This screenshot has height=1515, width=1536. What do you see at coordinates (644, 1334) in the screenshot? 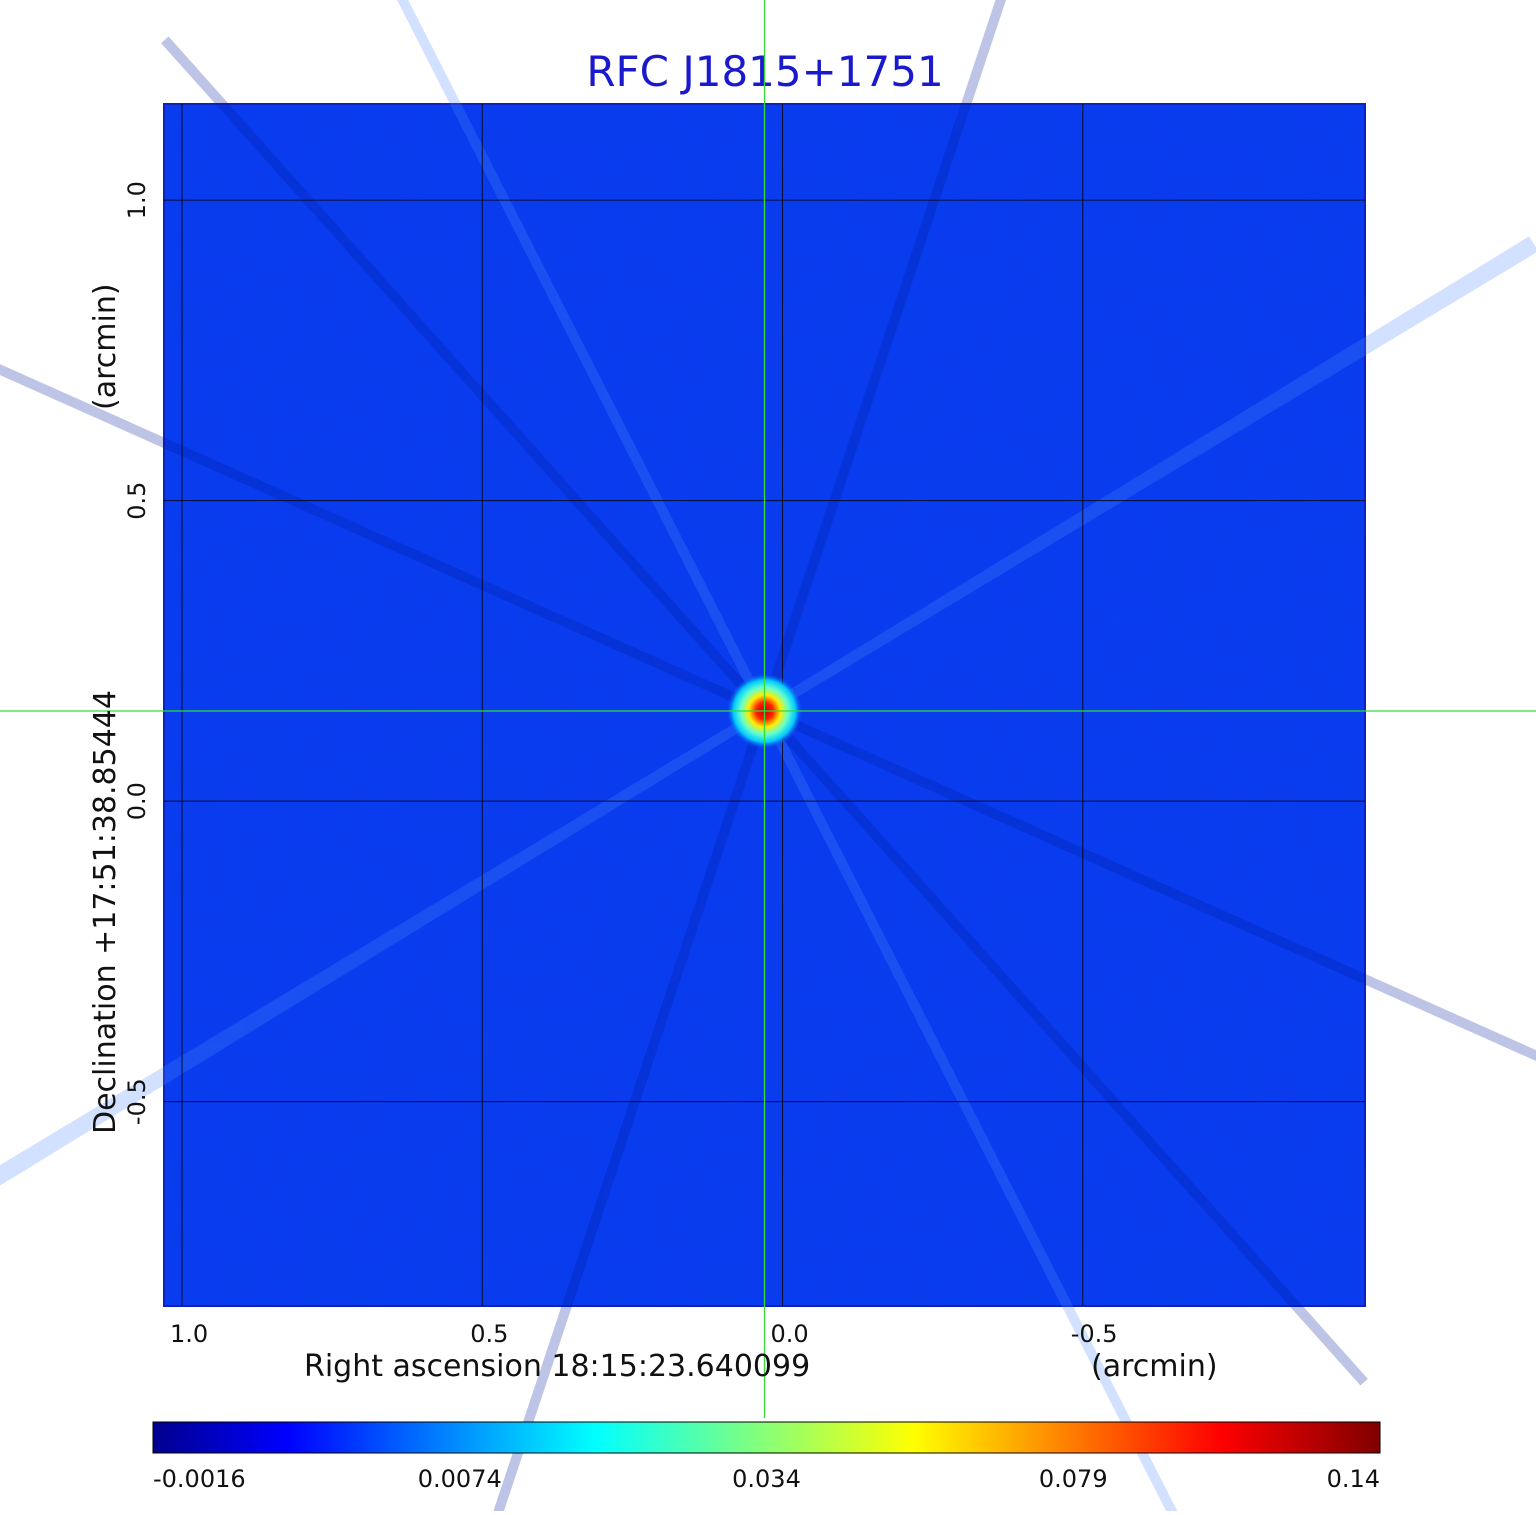
I see `x-tick-labels: 1.0 0.5 0.0 -0.5` at bounding box center [644, 1334].